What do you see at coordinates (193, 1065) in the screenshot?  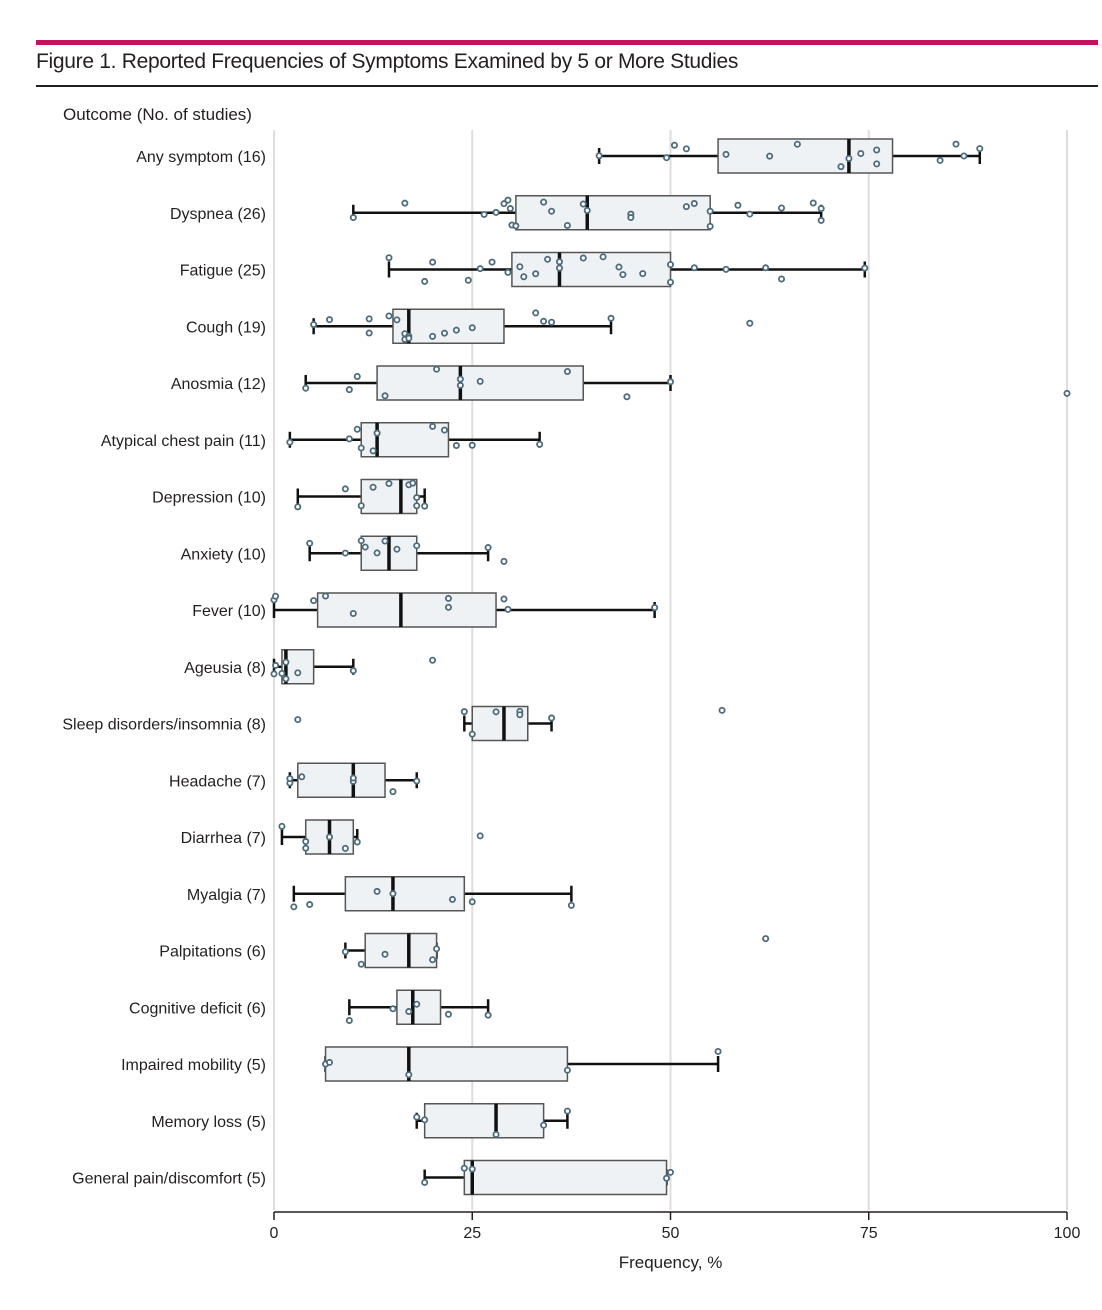 I see `row-label: Impaired mobility (5)` at bounding box center [193, 1065].